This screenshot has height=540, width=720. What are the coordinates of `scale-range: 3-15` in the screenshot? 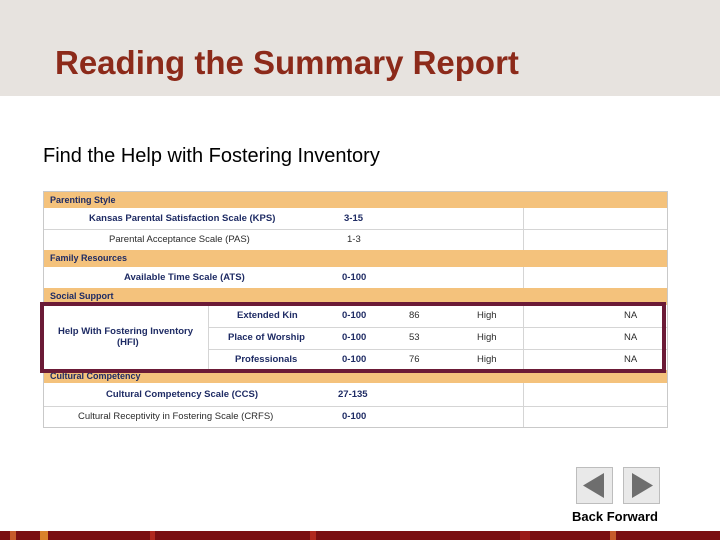 It's located at (354, 218).